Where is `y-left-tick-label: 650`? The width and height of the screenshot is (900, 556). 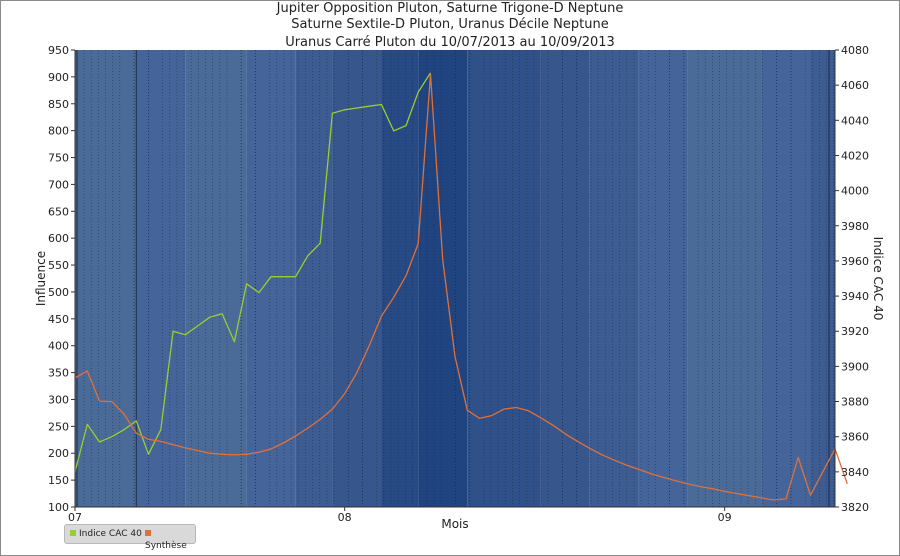
y-left-tick-label: 650 is located at coordinates (58, 211).